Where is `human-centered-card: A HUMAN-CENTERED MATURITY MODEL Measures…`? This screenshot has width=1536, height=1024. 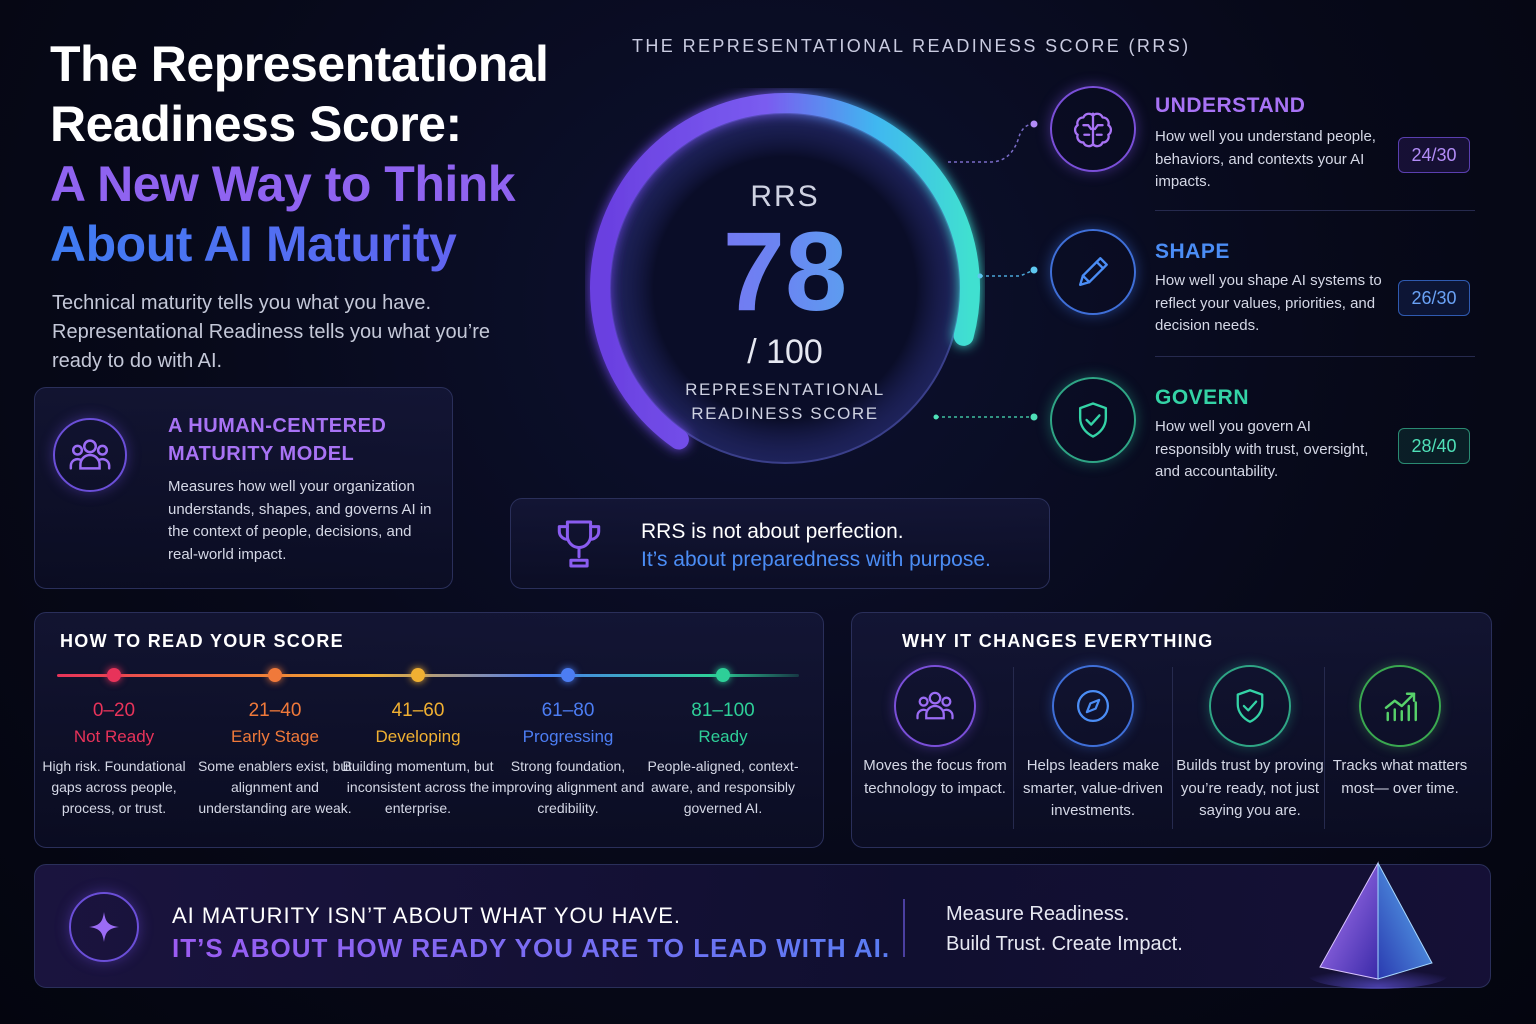
human-centered-card: A HUMAN-CENTERED MATURITY MODEL Measures… is located at coordinates (243, 488).